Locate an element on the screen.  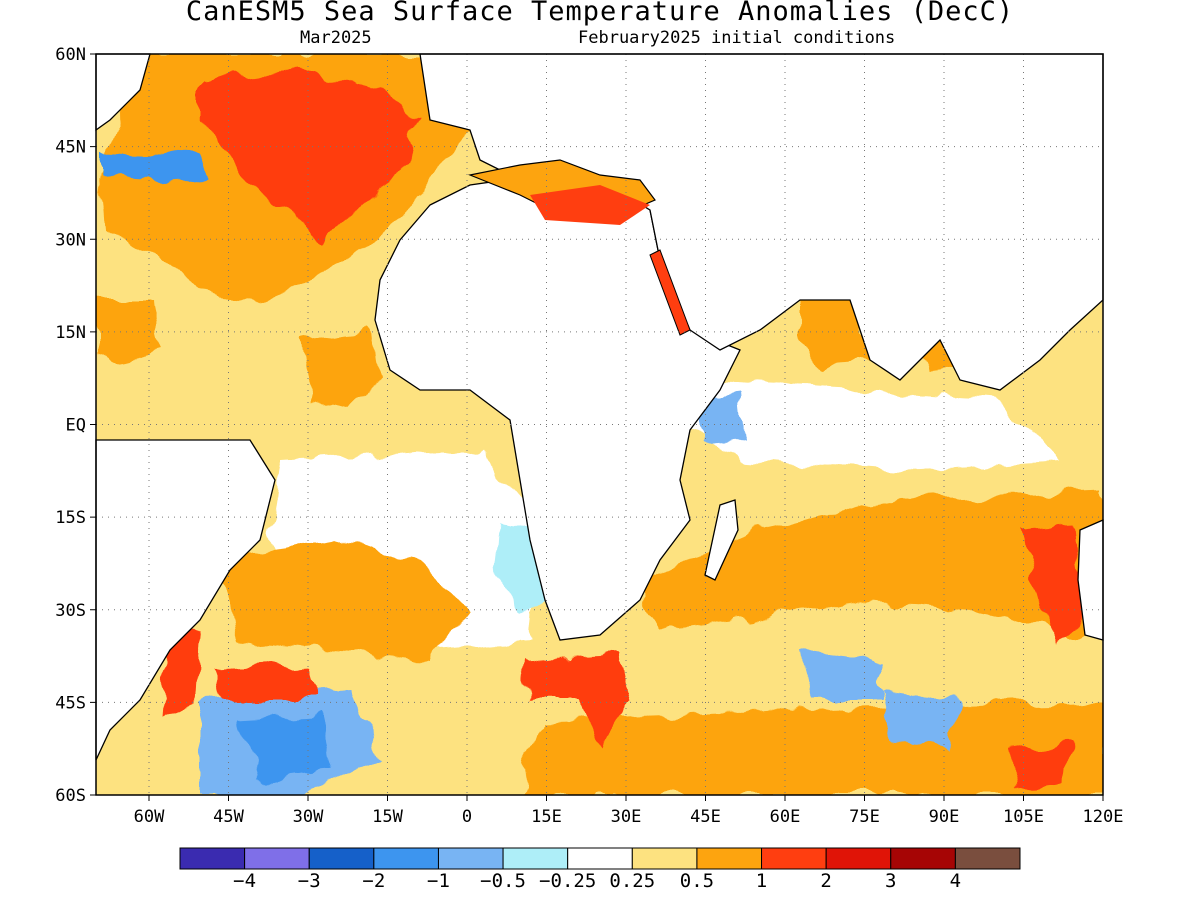
lat-tick-label: 15N is located at coordinates (70, 333).